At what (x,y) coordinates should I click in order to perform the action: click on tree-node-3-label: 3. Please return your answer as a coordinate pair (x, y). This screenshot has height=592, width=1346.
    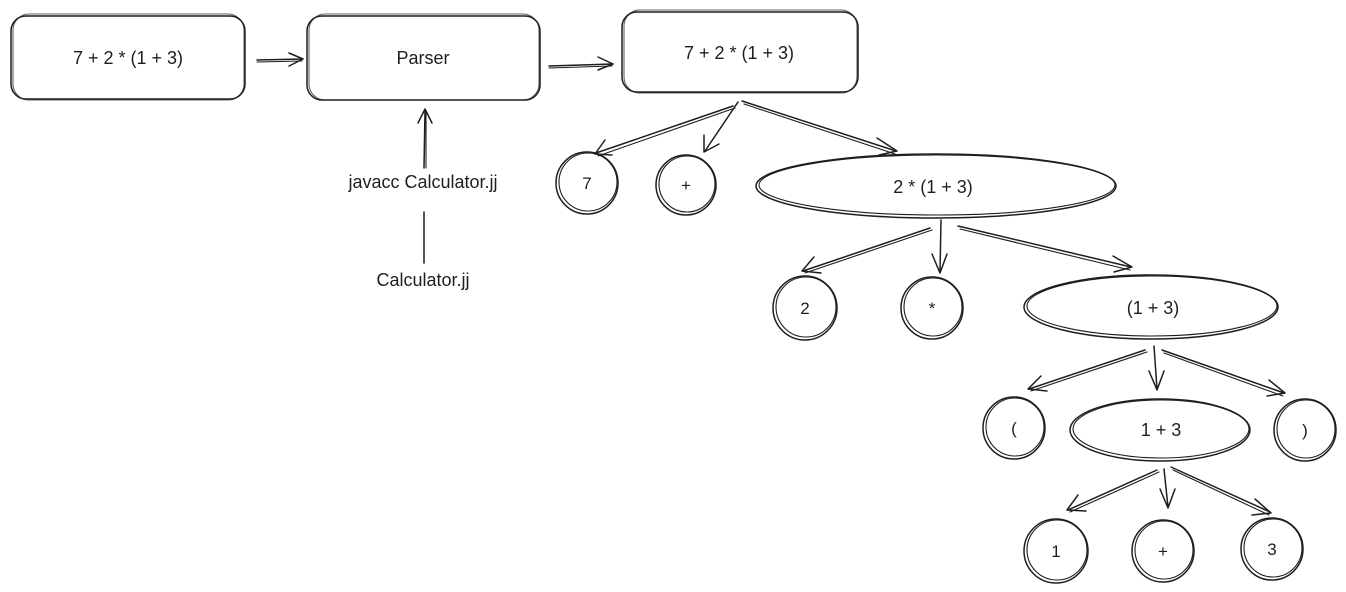
    Looking at the image, I should click on (1271, 549).